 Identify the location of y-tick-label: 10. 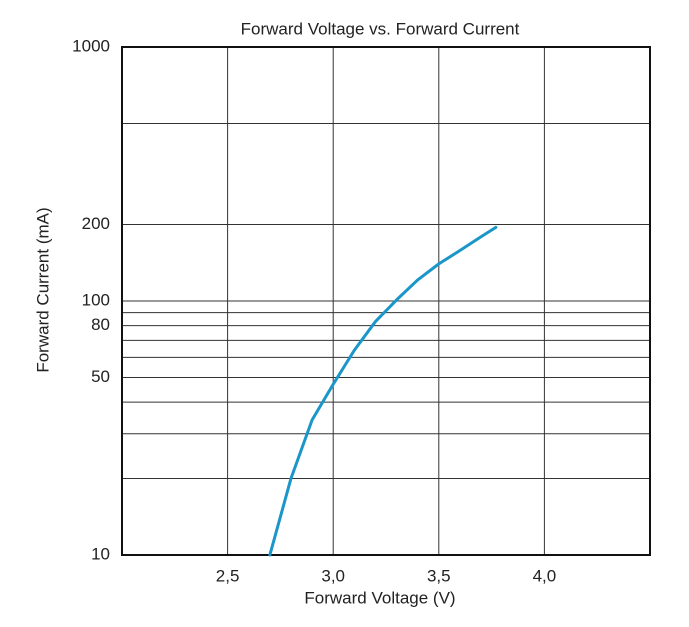
(100, 553).